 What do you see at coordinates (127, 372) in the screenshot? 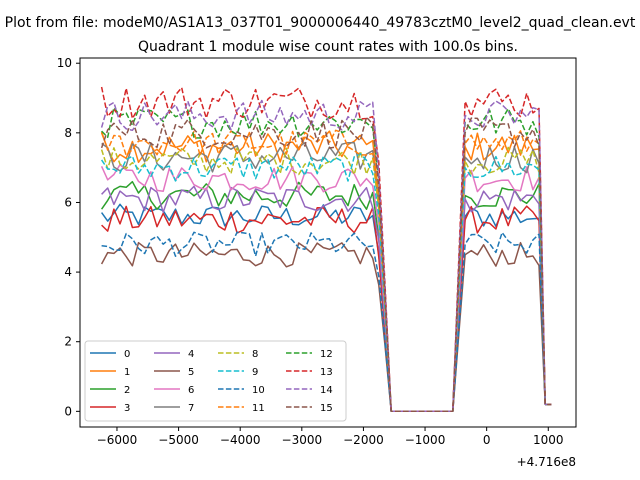
I see `legend-label-1: 1` at bounding box center [127, 372].